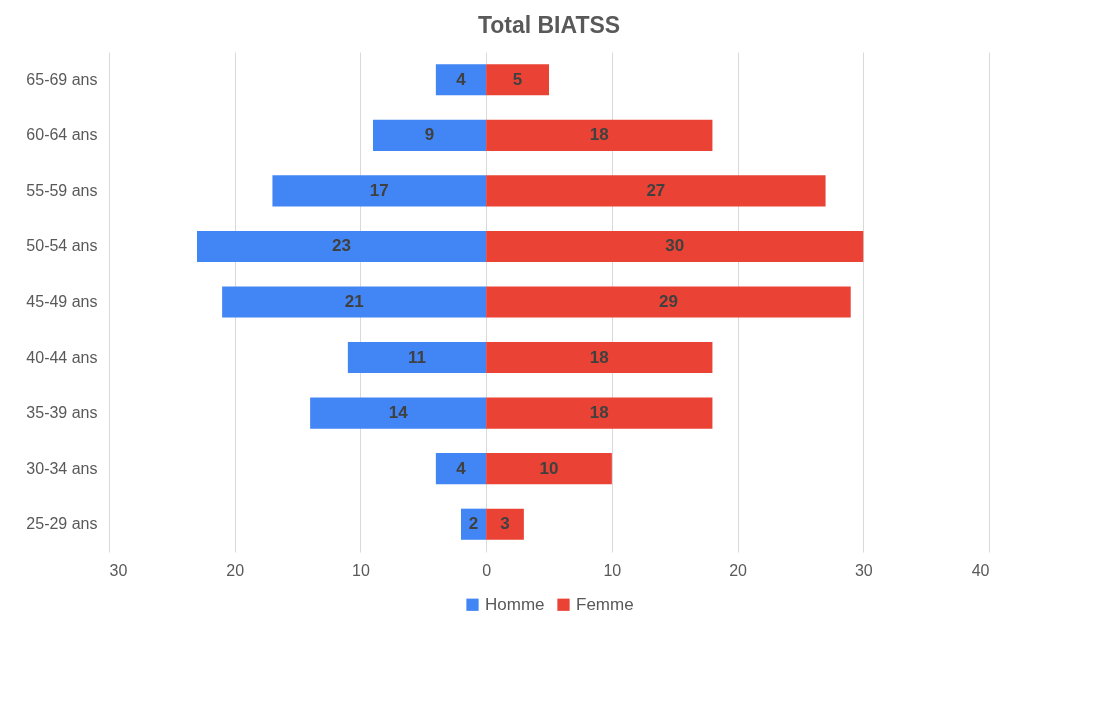  Describe the element at coordinates (668, 301) in the screenshot. I see `data-label: 29` at that location.